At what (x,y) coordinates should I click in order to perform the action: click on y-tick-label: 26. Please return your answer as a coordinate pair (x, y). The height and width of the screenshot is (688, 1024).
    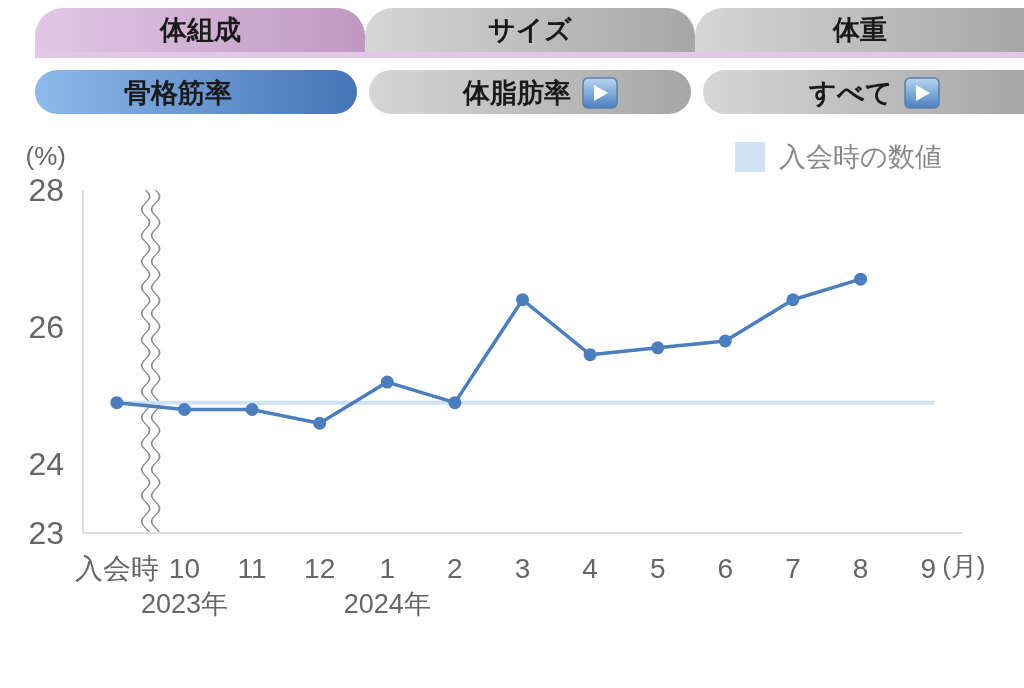
    Looking at the image, I should click on (46, 327).